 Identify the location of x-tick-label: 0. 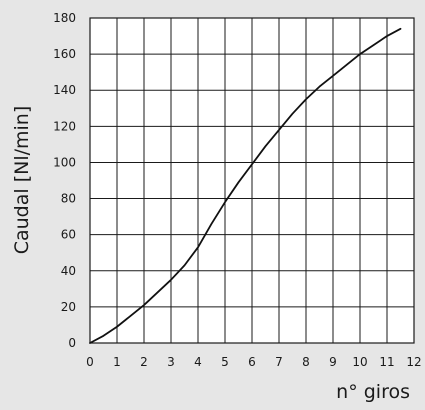
(90, 362).